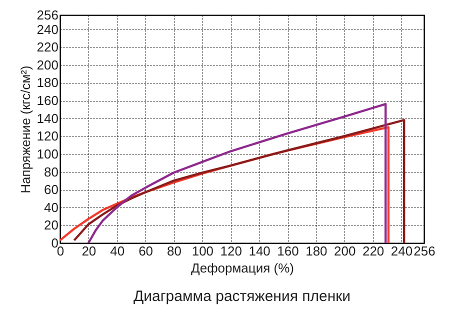 The width and height of the screenshot is (458, 324). Describe the element at coordinates (231, 251) in the screenshot. I see `x-tick-label: 120` at that location.